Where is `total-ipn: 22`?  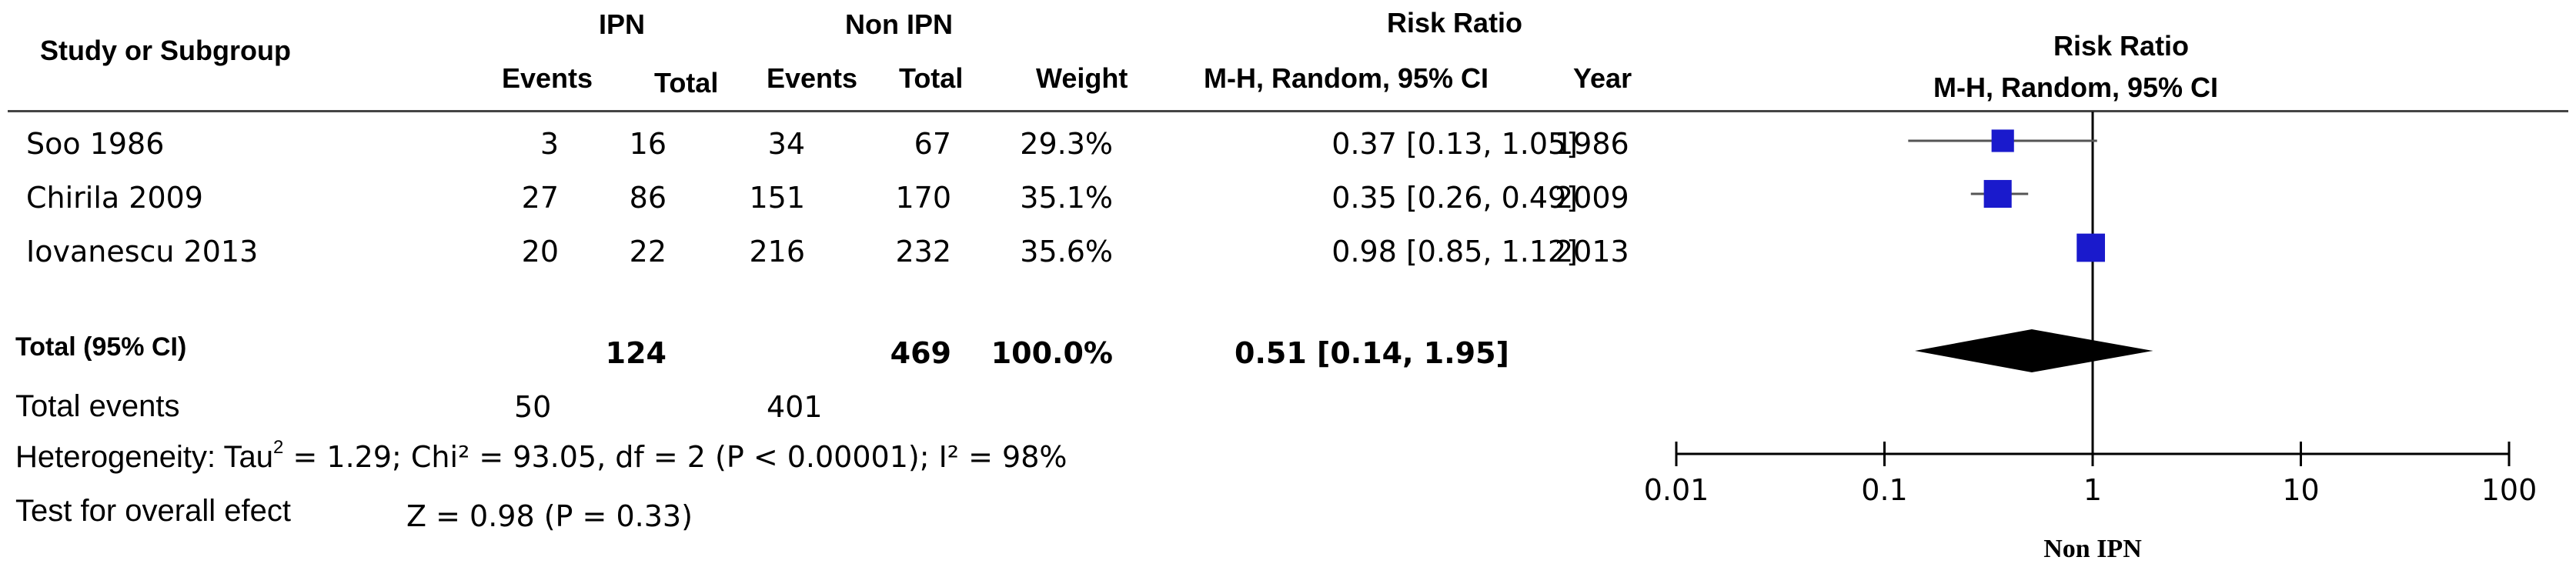 total-ipn: 22 is located at coordinates (648, 251).